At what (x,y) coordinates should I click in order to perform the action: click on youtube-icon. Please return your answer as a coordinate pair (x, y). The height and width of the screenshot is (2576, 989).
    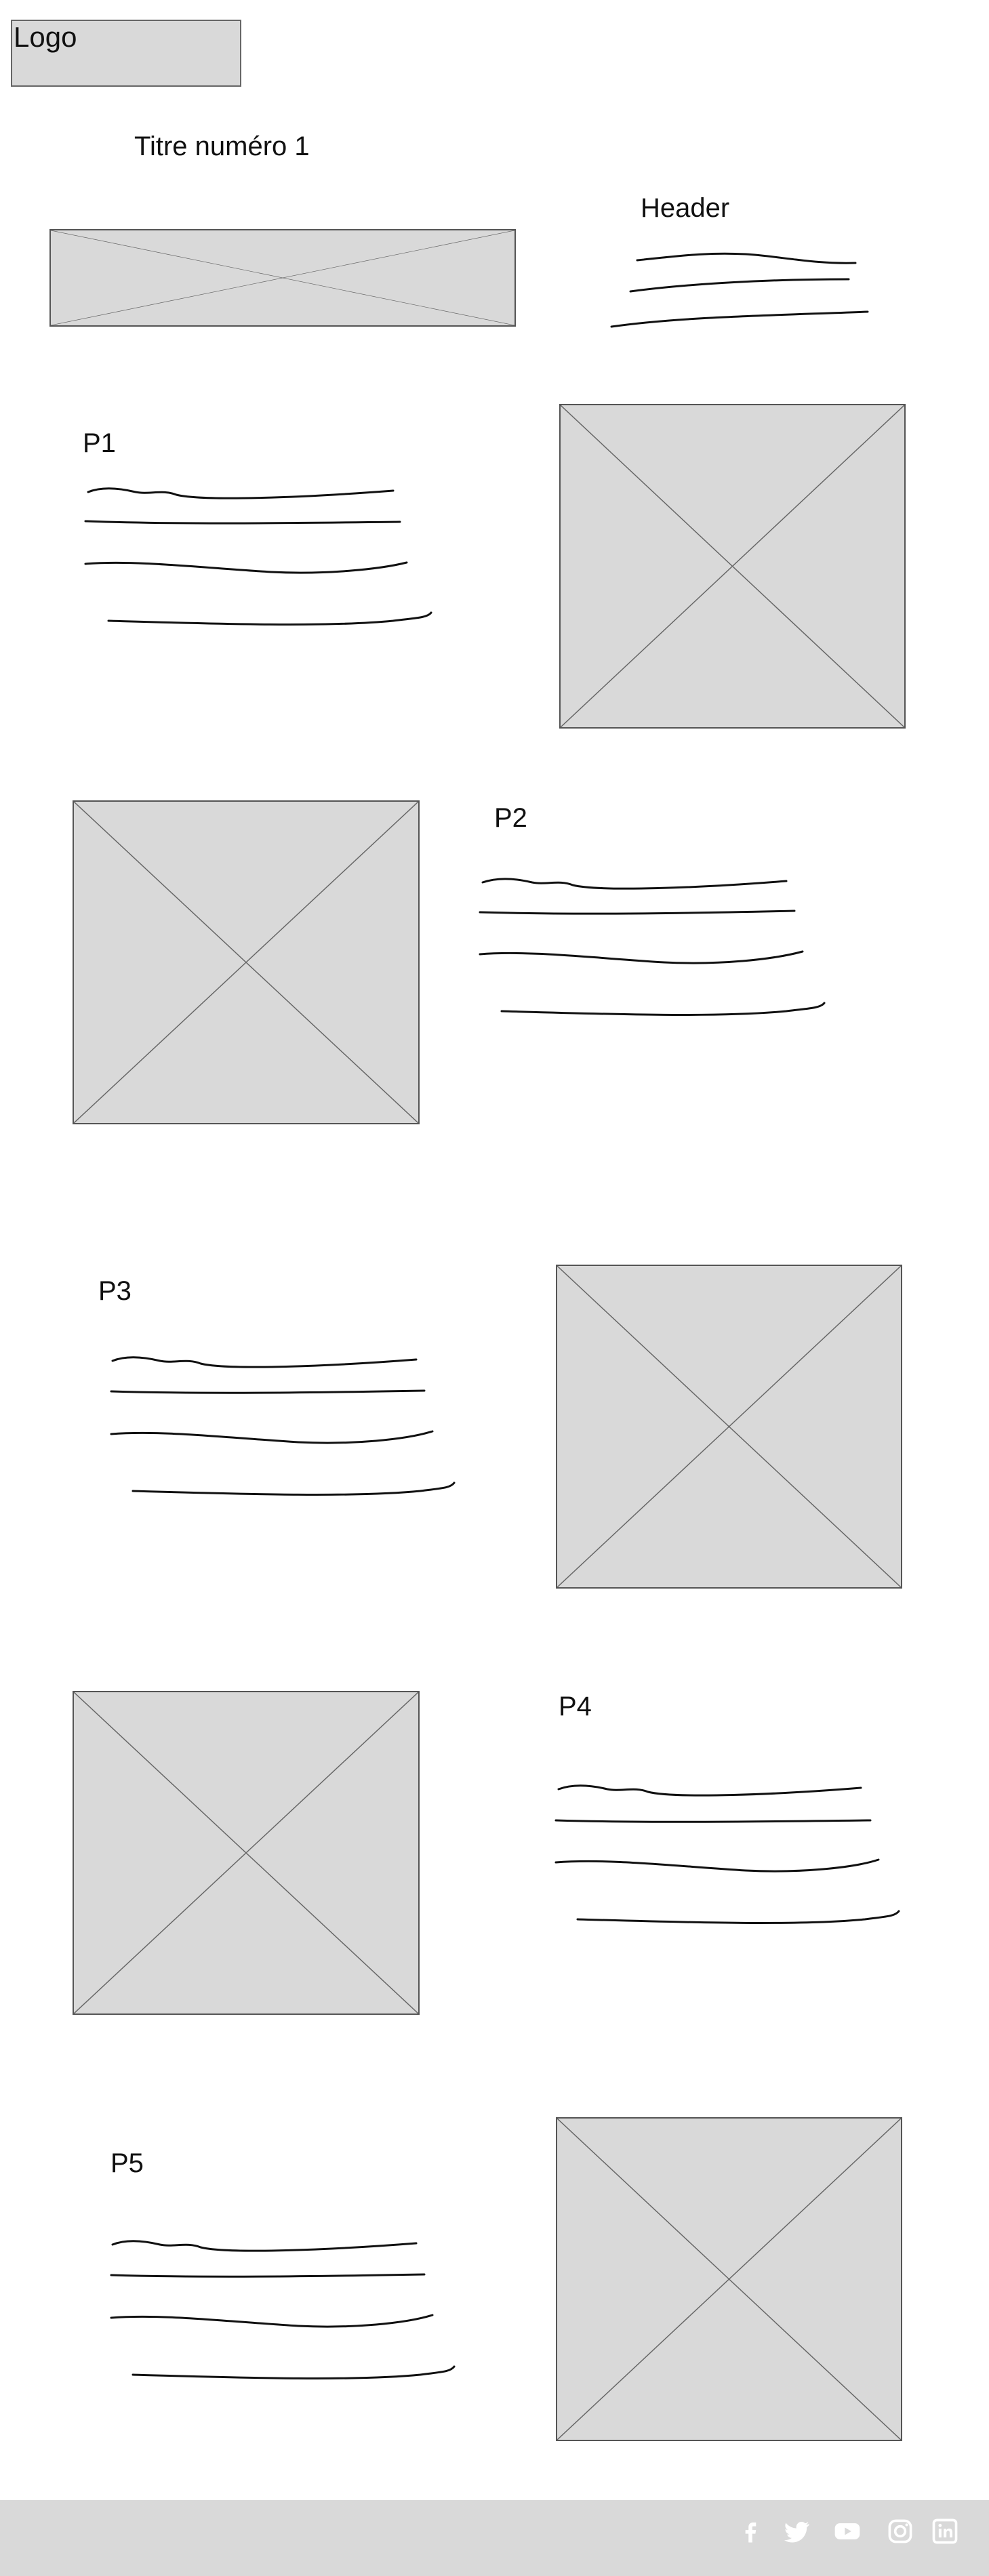
    Looking at the image, I should click on (847, 2531).